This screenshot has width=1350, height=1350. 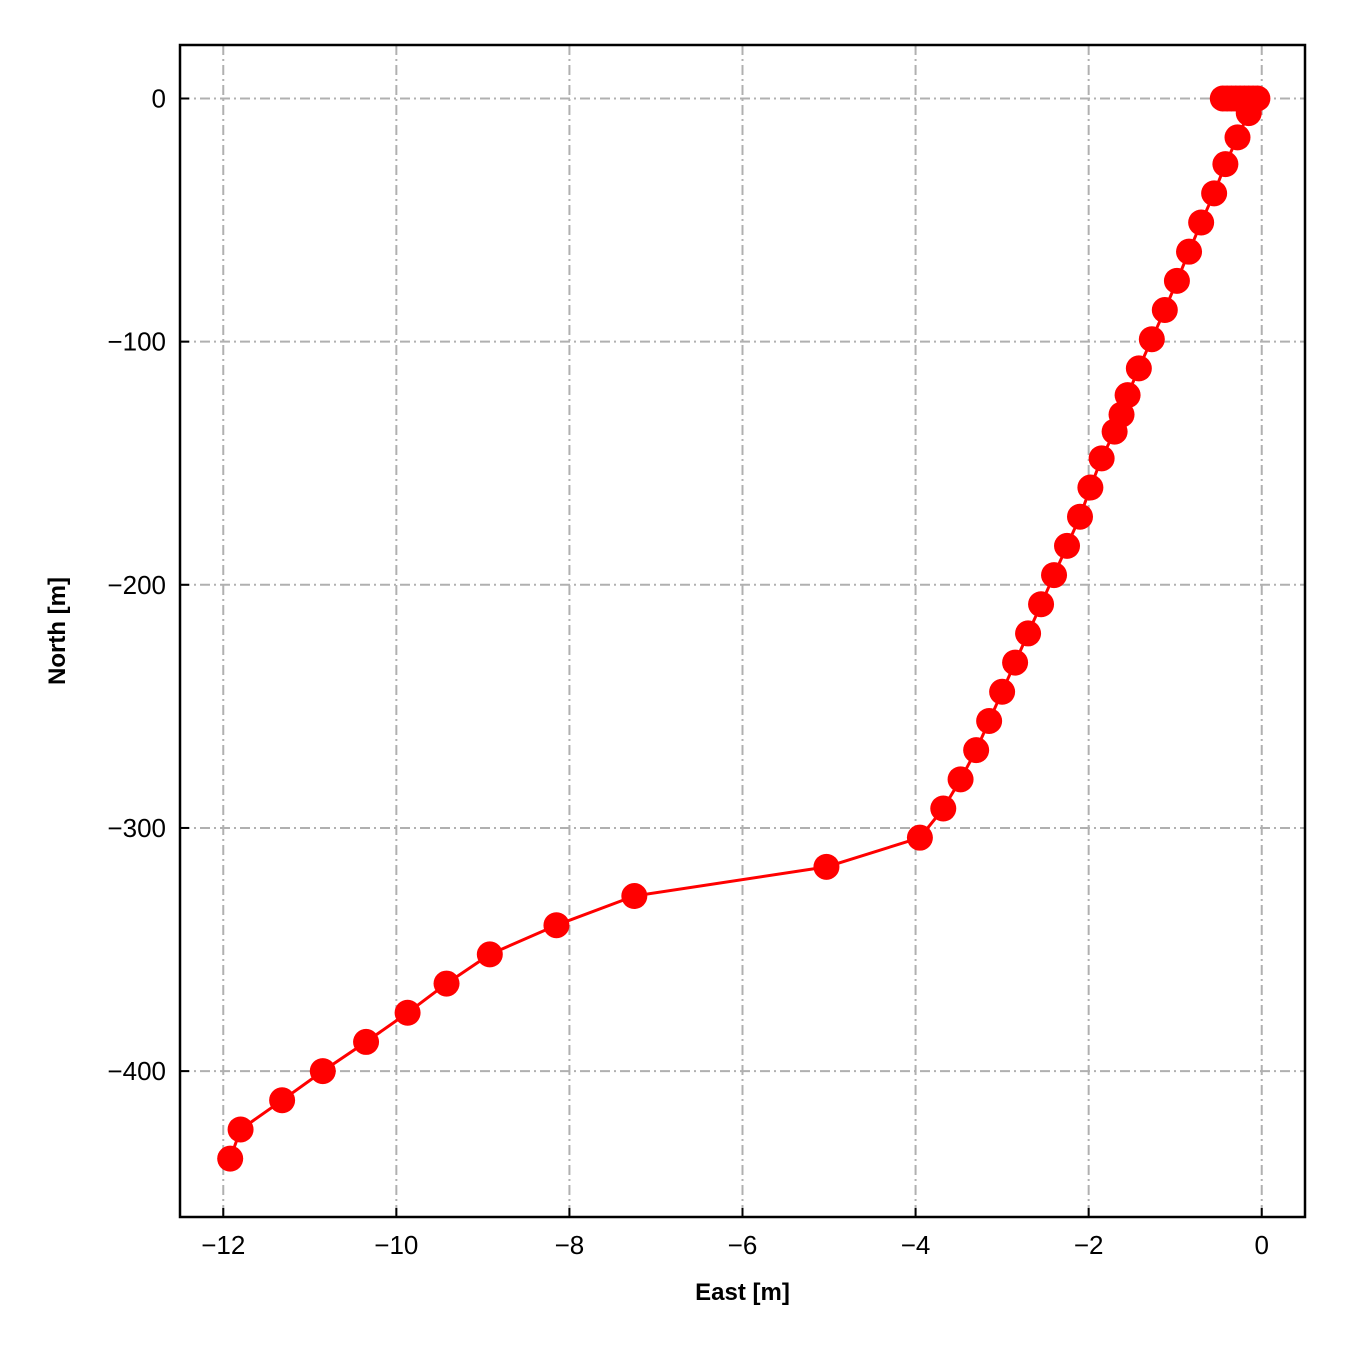 What do you see at coordinates (396, 1245) in the screenshot?
I see `x-tick-label: −10` at bounding box center [396, 1245].